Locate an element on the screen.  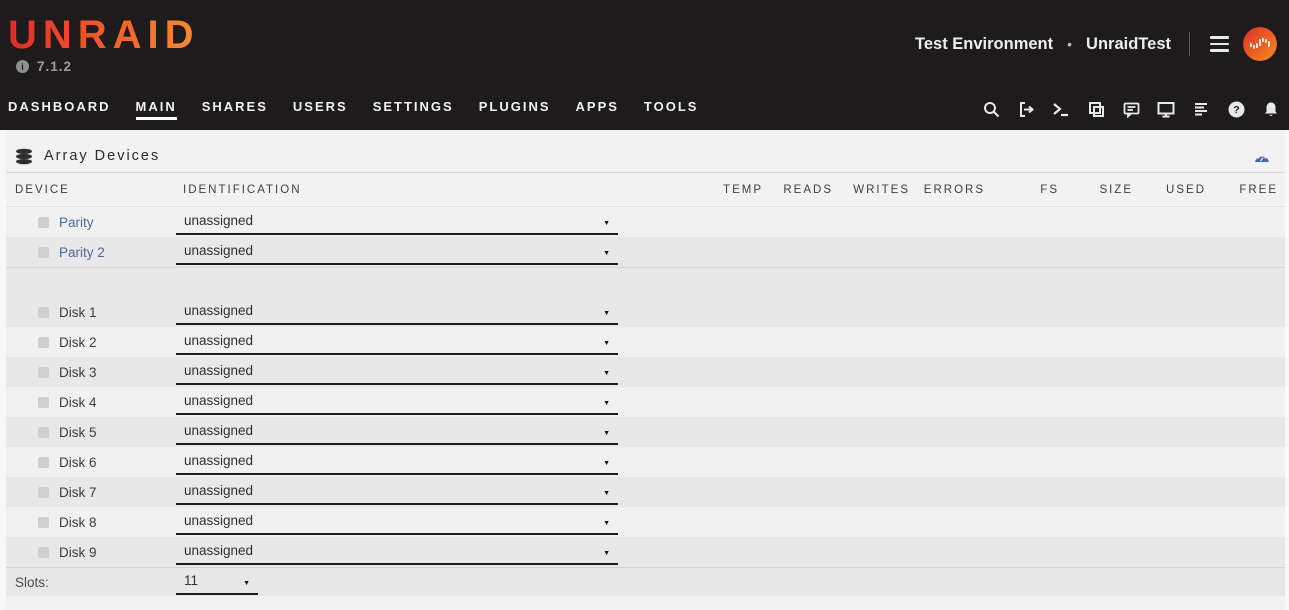
gauge-icon is located at coordinates (1262, 156).